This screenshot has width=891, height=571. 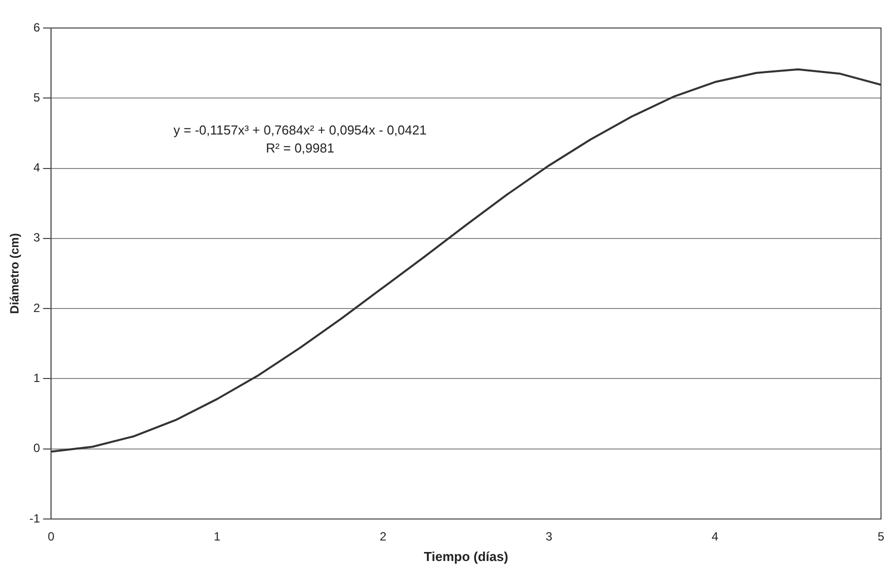 I want to click on x-tick-label: 2, so click(x=383, y=537).